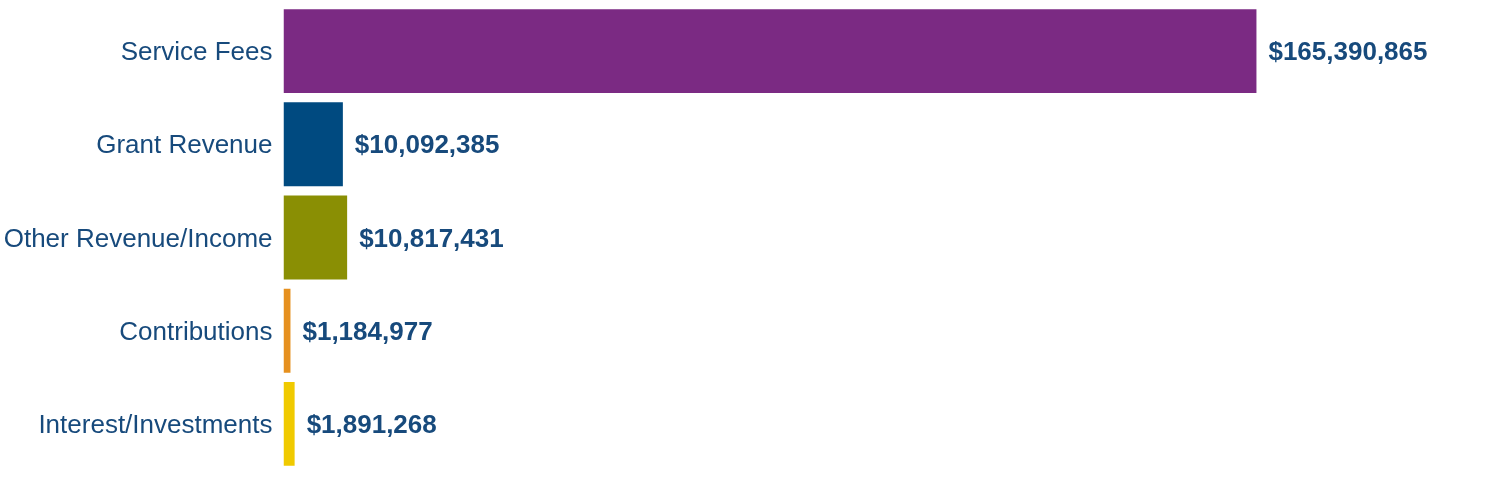 Image resolution: width=1486 pixels, height=478 pixels. Describe the element at coordinates (367, 330) in the screenshot. I see `data-label: $1,184,977` at that location.